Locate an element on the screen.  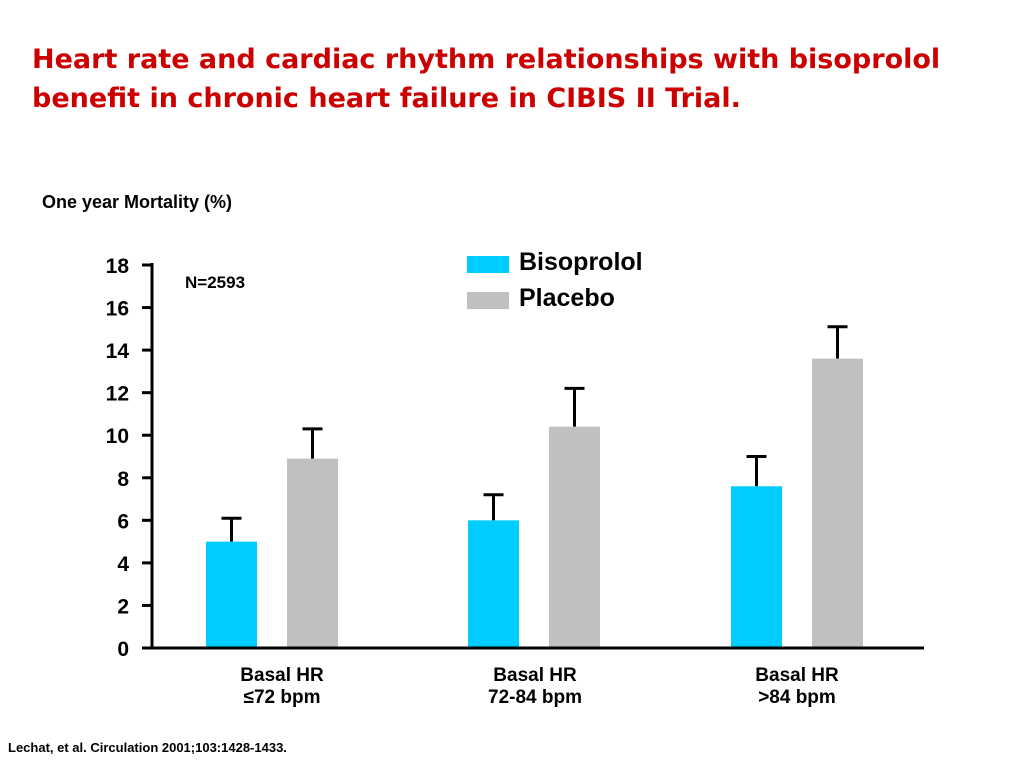
legend-swatch-bisoprolol is located at coordinates (488, 264).